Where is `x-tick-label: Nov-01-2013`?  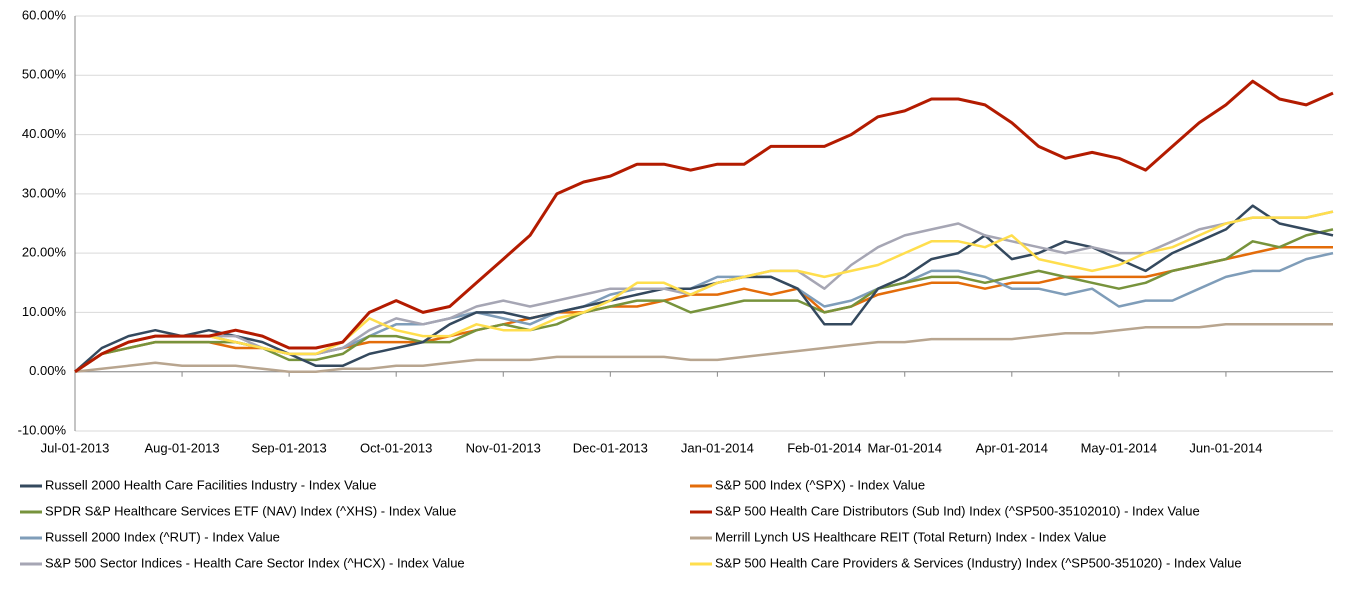 x-tick-label: Nov-01-2013 is located at coordinates (503, 447).